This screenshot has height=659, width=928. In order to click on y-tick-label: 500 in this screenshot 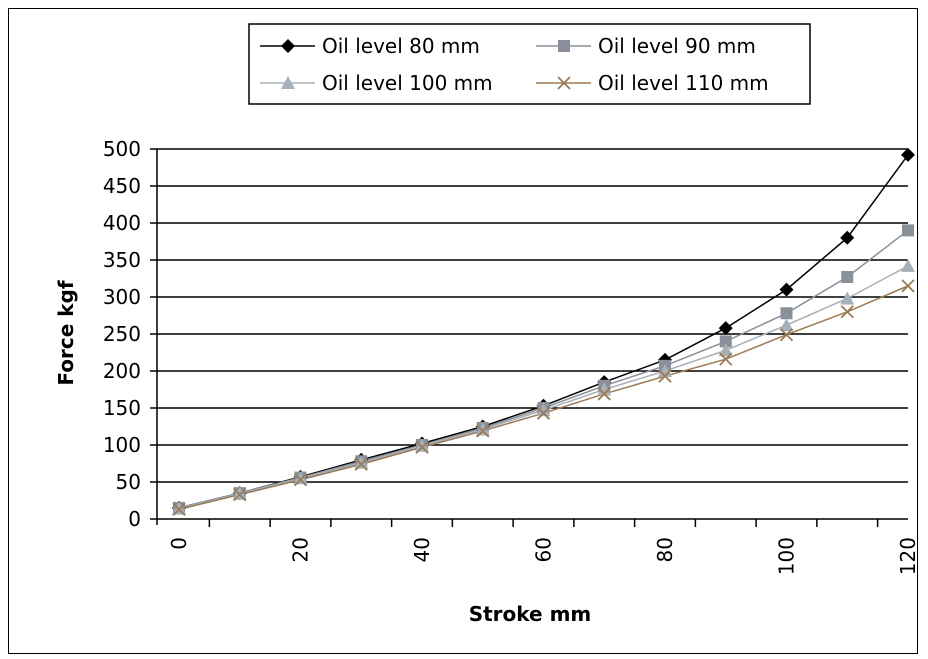, I will do `click(122, 149)`.